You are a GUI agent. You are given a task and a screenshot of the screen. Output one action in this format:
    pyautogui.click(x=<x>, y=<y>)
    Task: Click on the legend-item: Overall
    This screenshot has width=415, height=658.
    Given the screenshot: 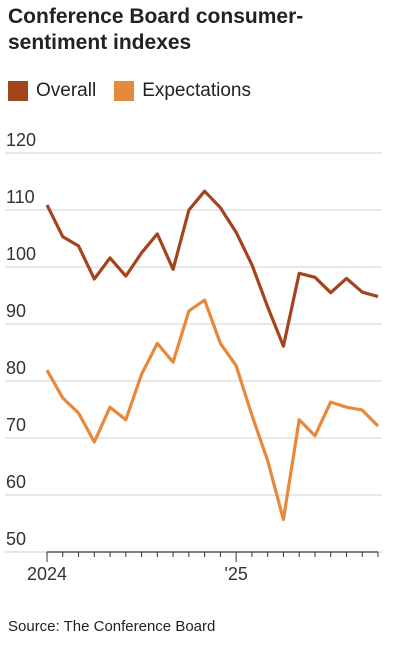 What is the action you would take?
    pyautogui.click(x=52, y=91)
    